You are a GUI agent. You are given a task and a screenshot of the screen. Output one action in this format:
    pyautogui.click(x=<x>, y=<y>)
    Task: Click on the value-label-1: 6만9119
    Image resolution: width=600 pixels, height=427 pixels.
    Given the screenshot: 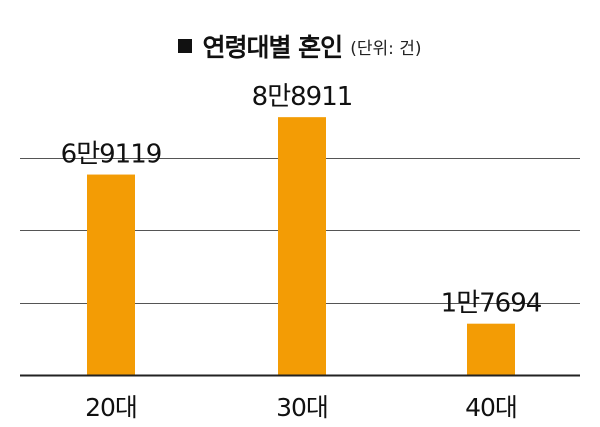 What is the action you would take?
    pyautogui.click(x=111, y=155)
    